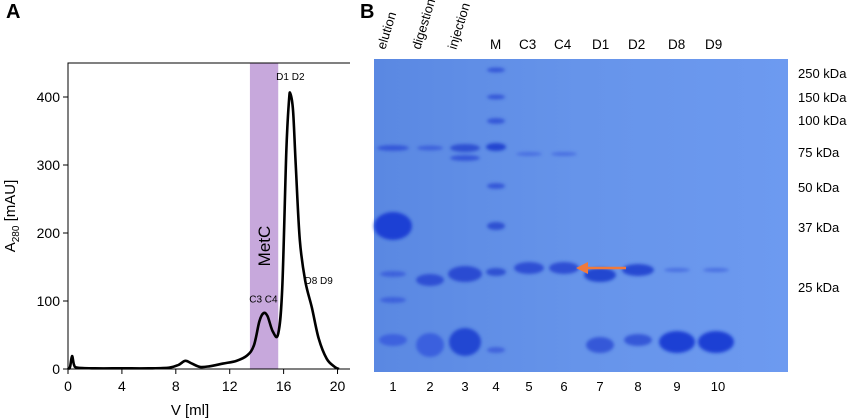  Describe the element at coordinates (290, 77) in the screenshot. I see `peak-annotation: D1 D2` at that location.